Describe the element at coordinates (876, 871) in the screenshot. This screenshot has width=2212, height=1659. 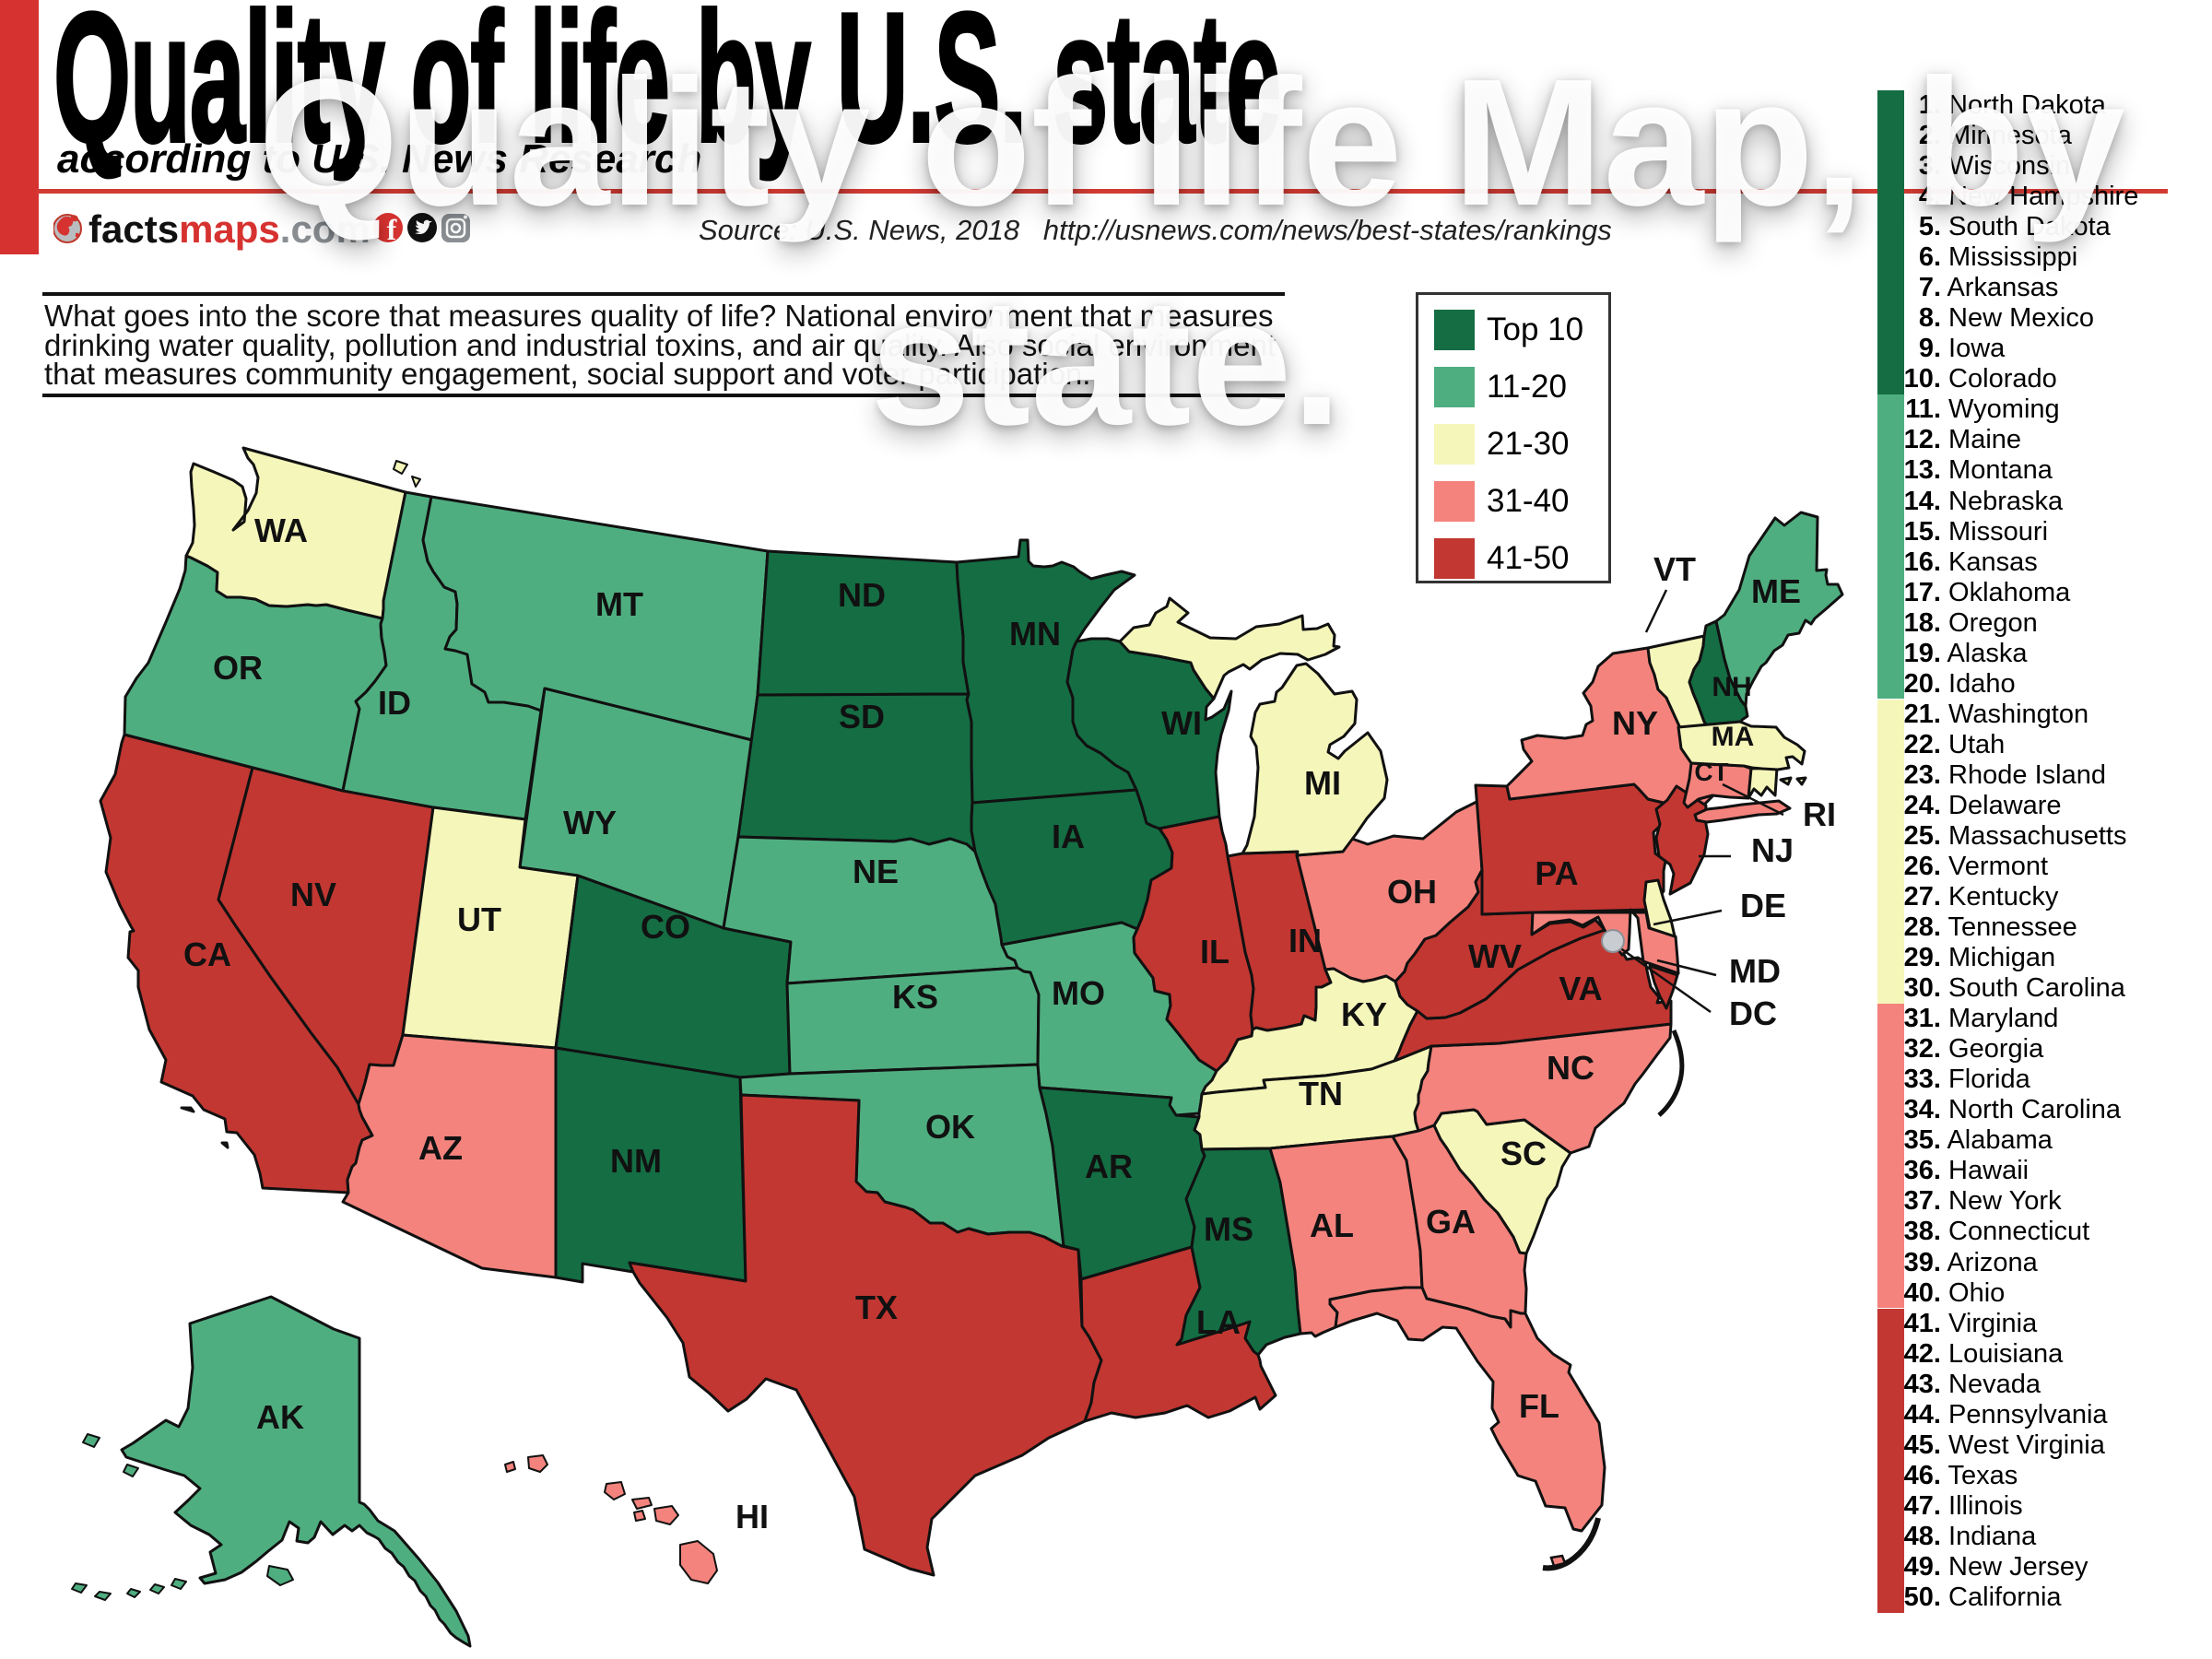
I see `svg-text: NE` at that location.